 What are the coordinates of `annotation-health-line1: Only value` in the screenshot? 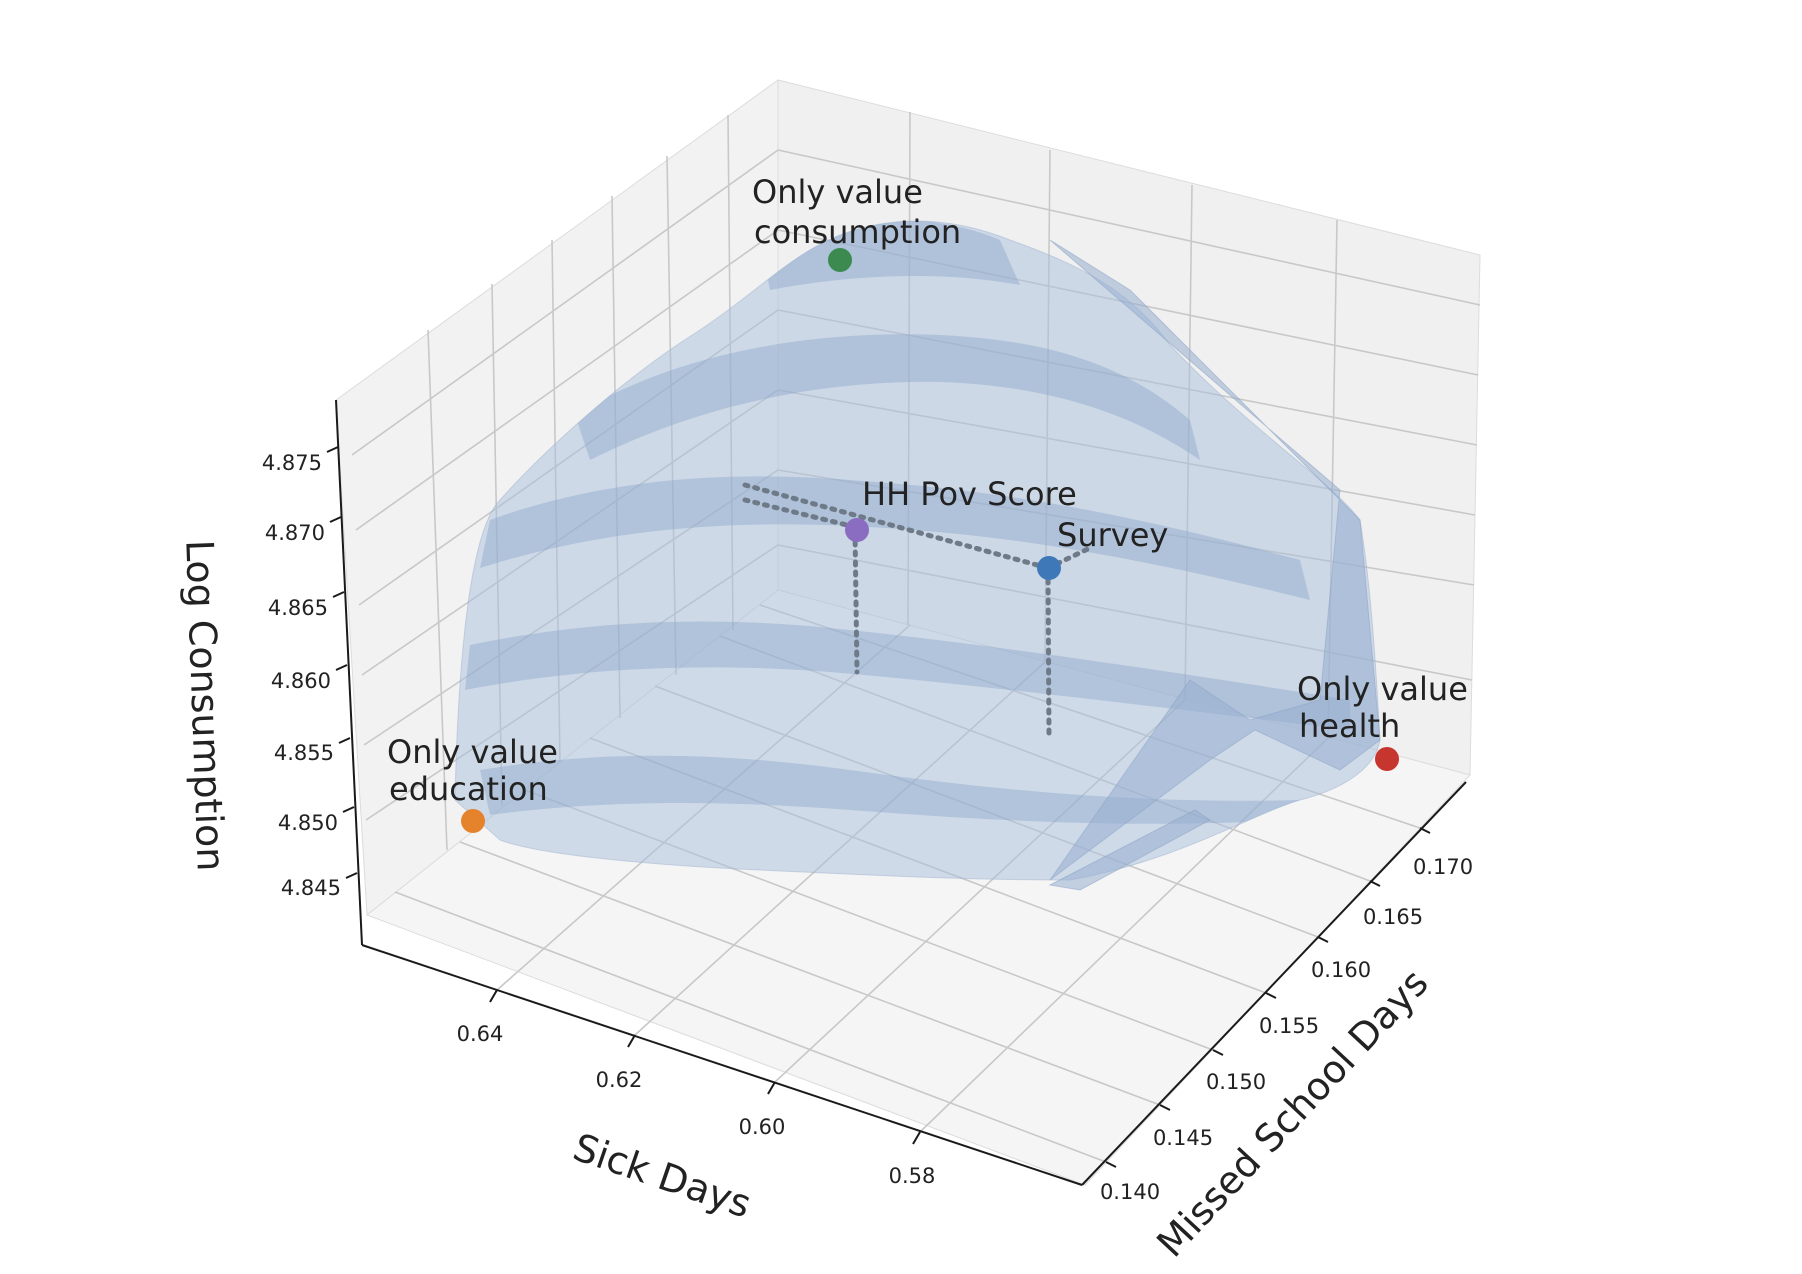 It's located at (1382, 689).